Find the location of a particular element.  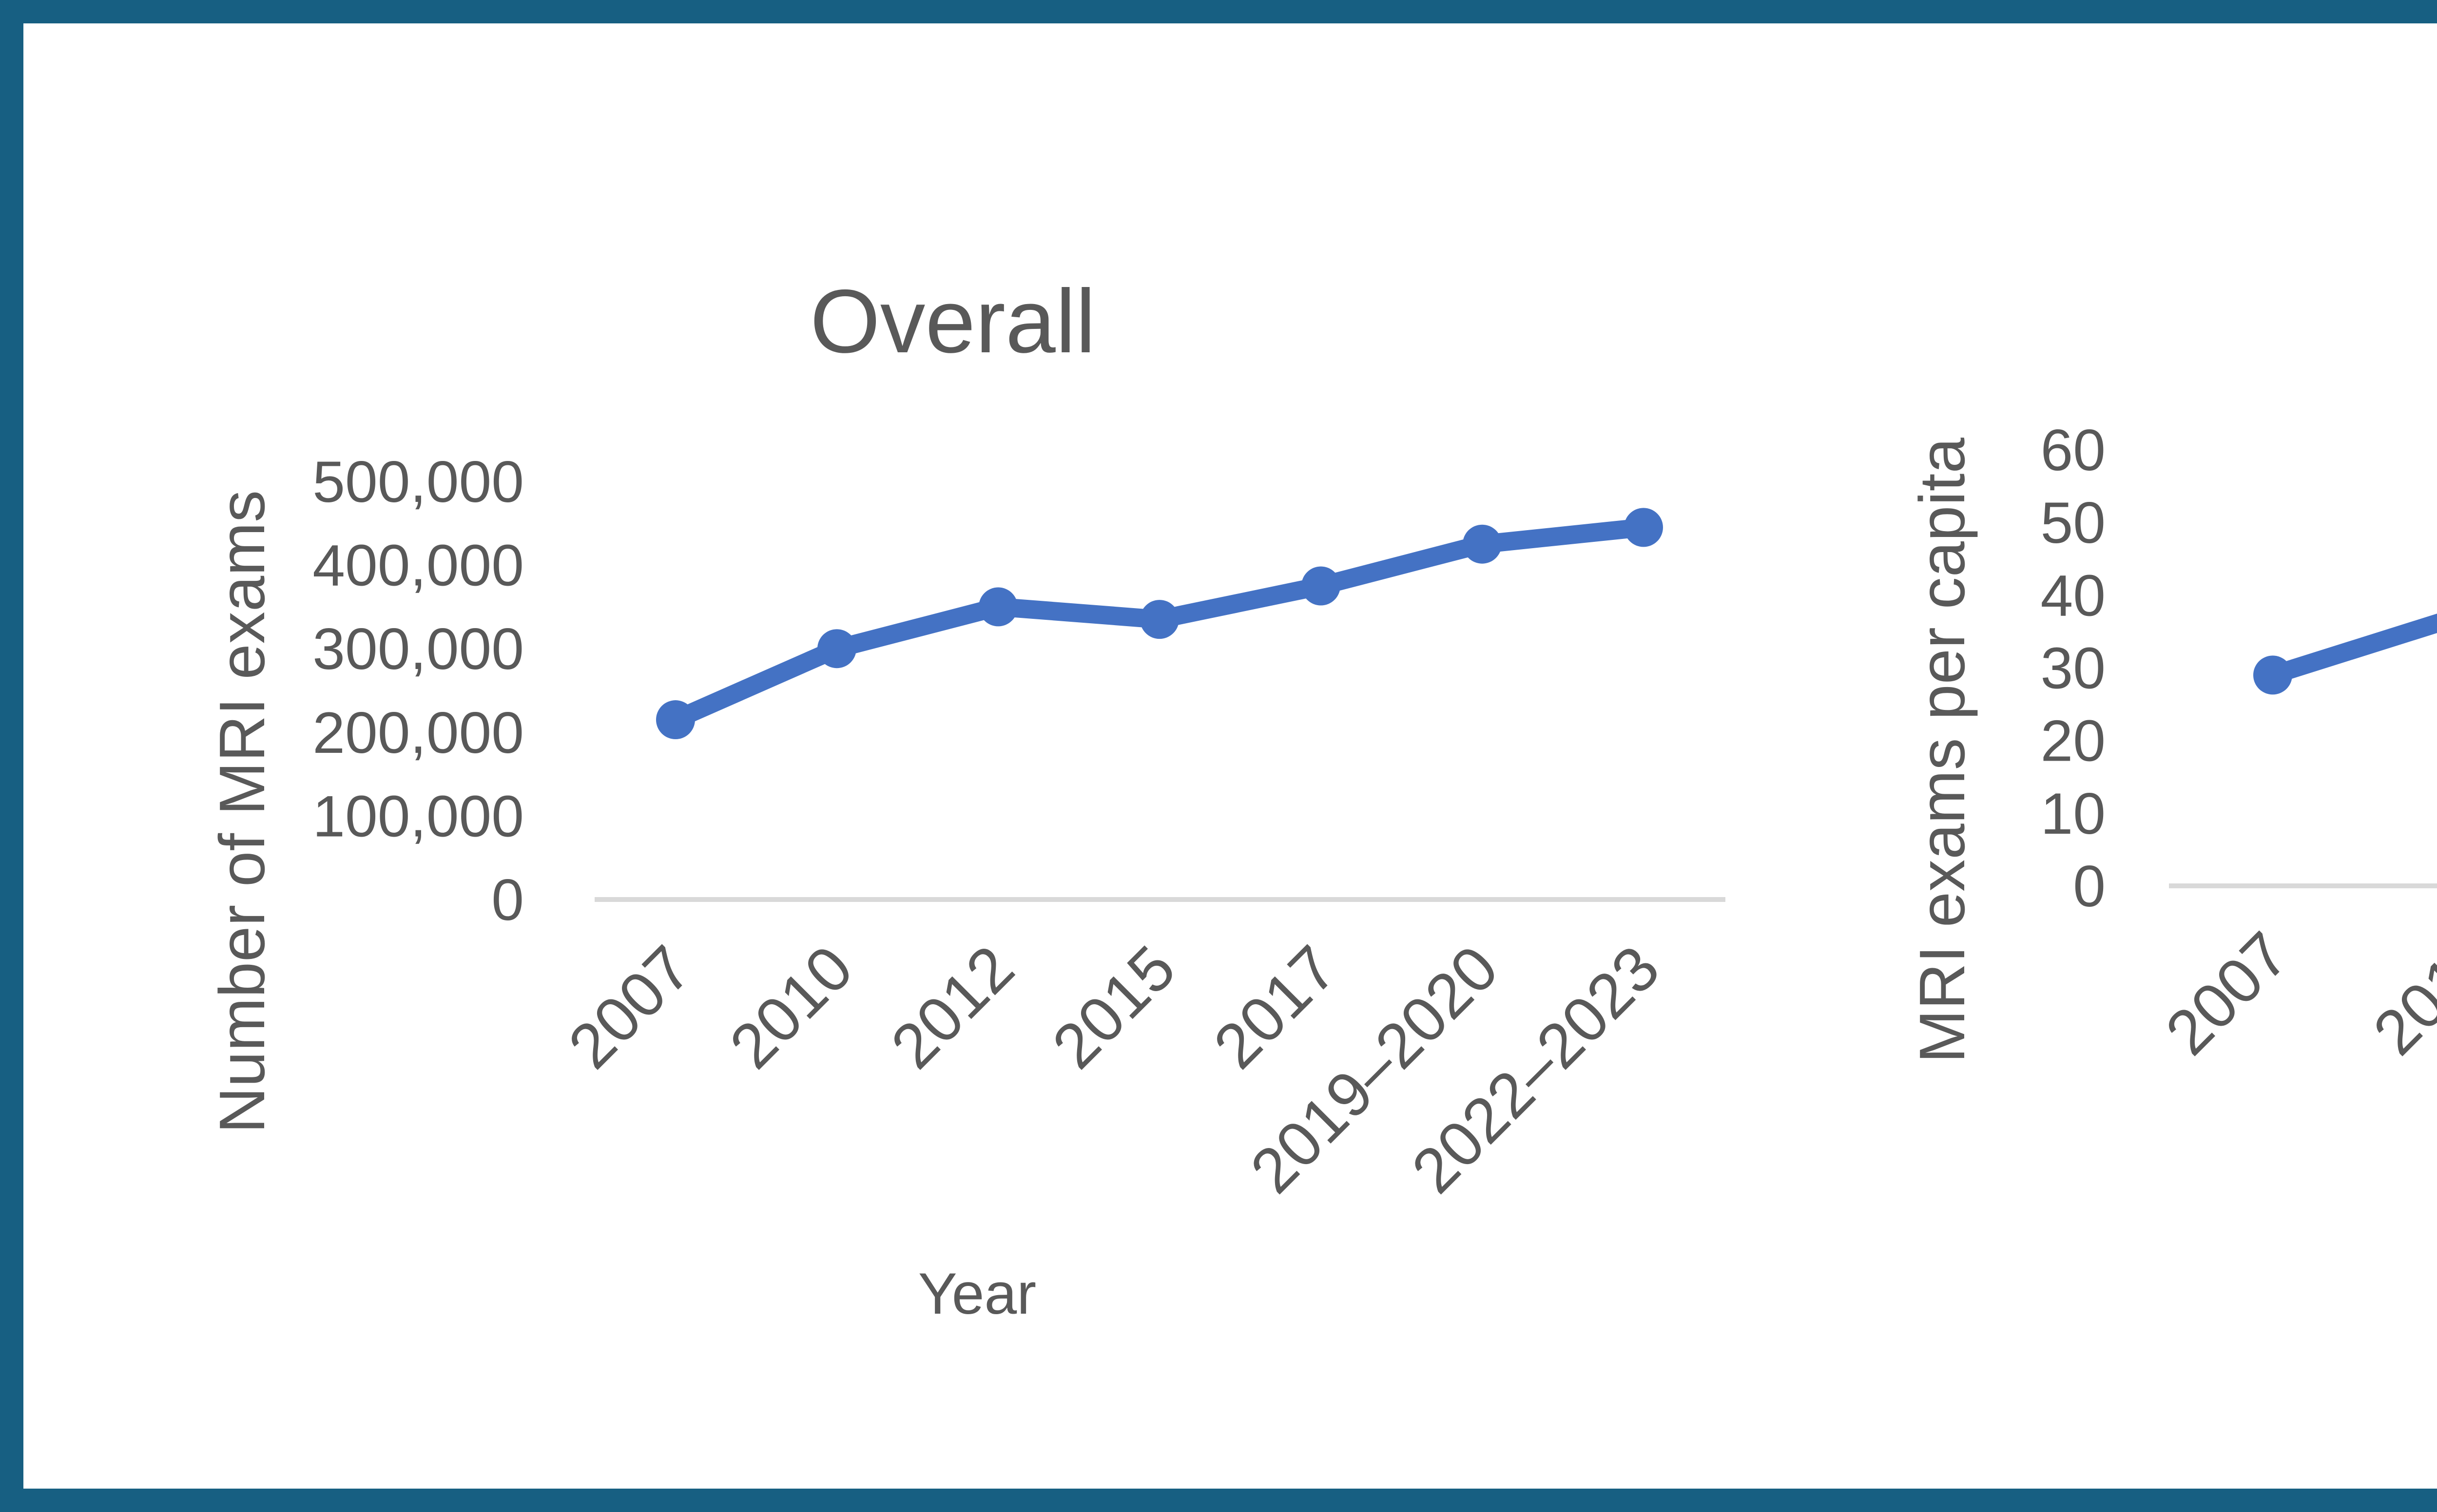

y-tick-label: 10 is located at coordinates (2073, 813).